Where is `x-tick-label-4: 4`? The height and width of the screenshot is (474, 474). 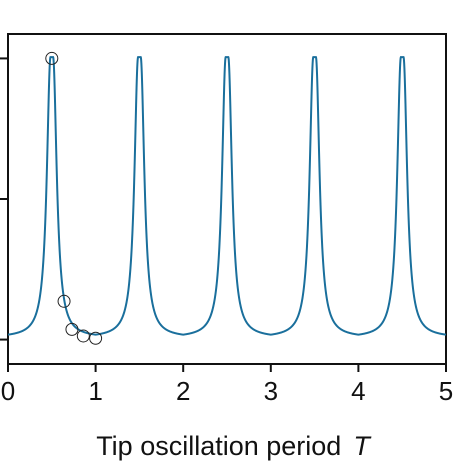
x-tick-label-4: 4 is located at coordinates (358, 391).